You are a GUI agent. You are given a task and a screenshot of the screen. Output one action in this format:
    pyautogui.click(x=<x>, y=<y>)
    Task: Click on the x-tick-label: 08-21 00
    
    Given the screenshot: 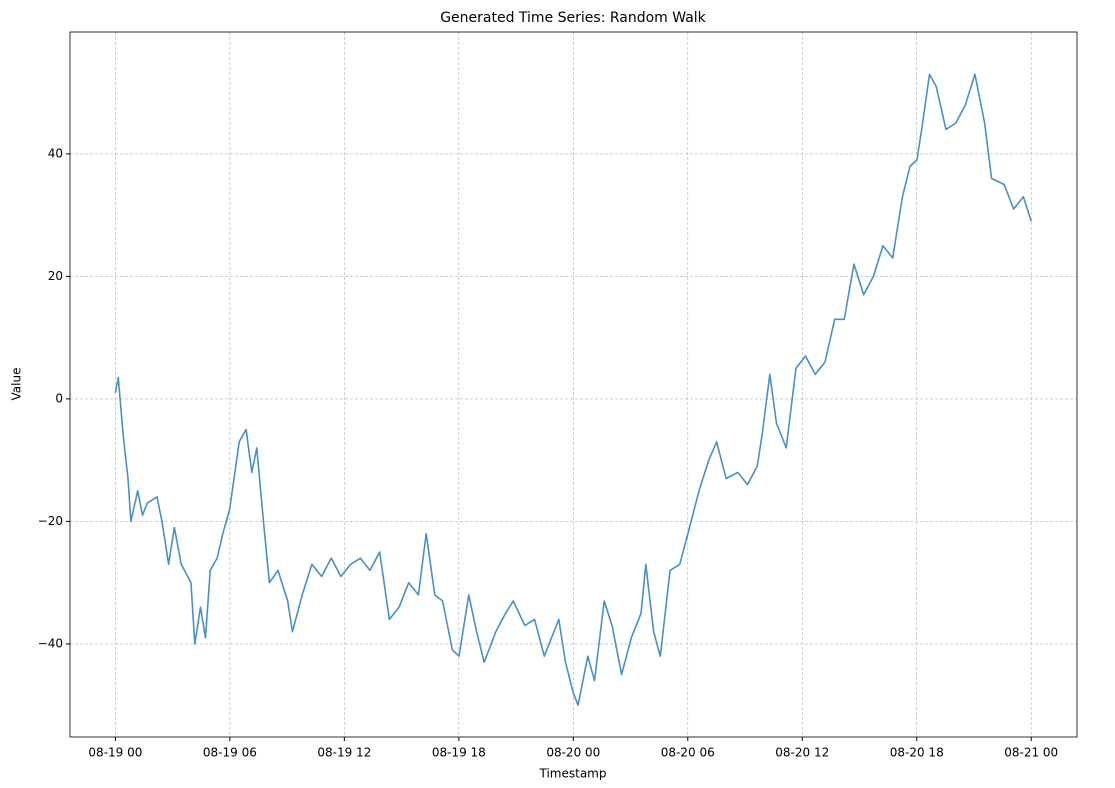 What is the action you would take?
    pyautogui.click(x=1031, y=753)
    